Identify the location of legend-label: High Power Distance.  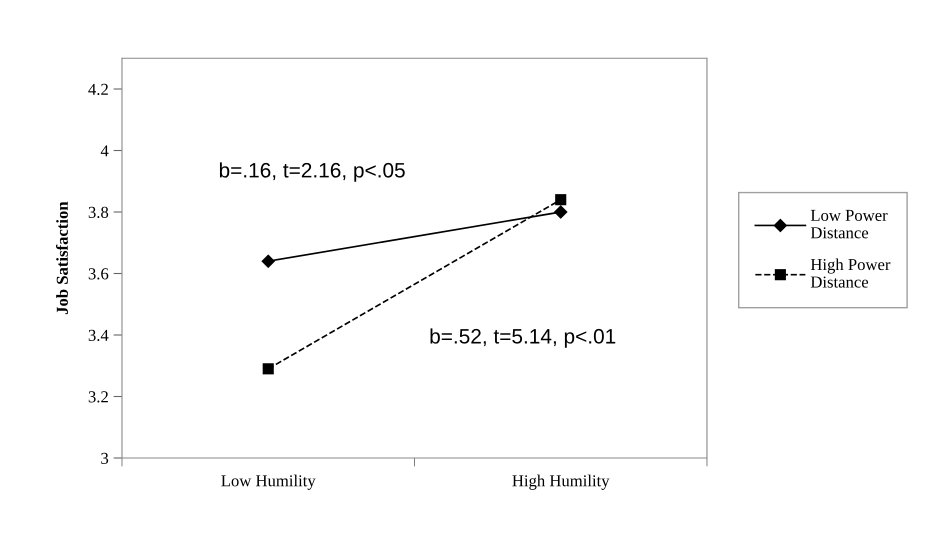
(850, 273).